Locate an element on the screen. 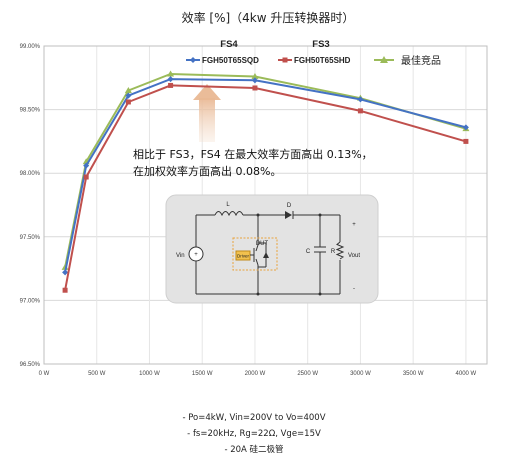 The width and height of the screenshot is (509, 458). legend-item-sqd: FGH50T65SQD is located at coordinates (222, 60).